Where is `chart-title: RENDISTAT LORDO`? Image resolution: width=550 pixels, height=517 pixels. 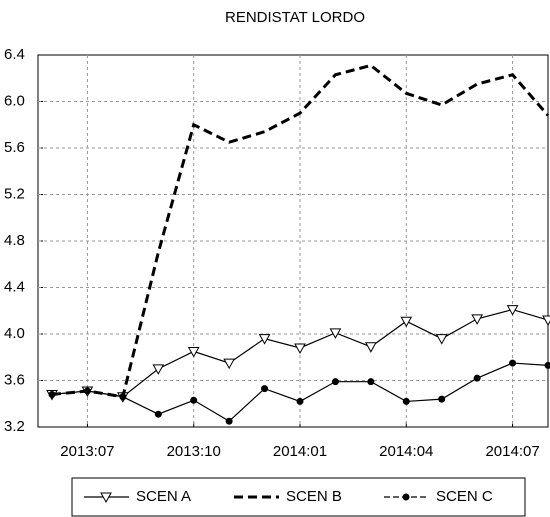 chart-title: RENDISTAT LORDO is located at coordinates (295, 17).